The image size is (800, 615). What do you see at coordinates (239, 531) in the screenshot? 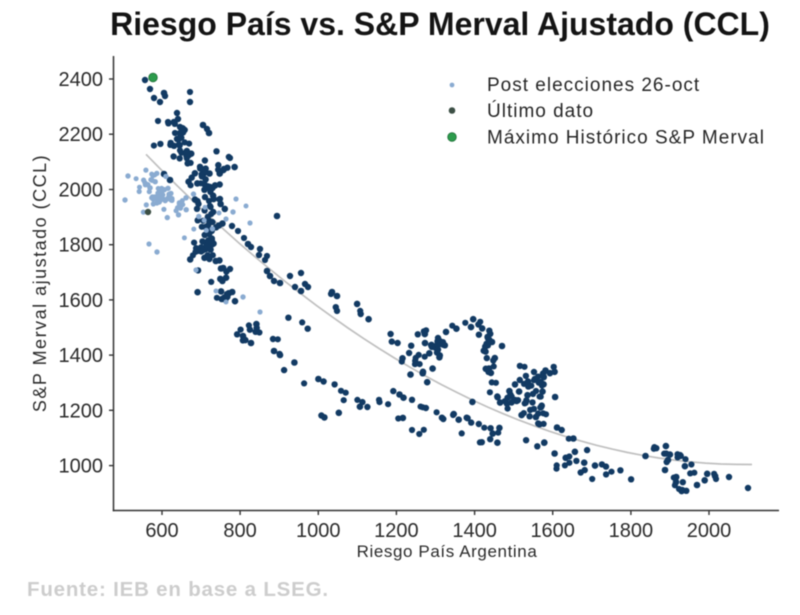
I see `svg-text: 800` at bounding box center [239, 531].